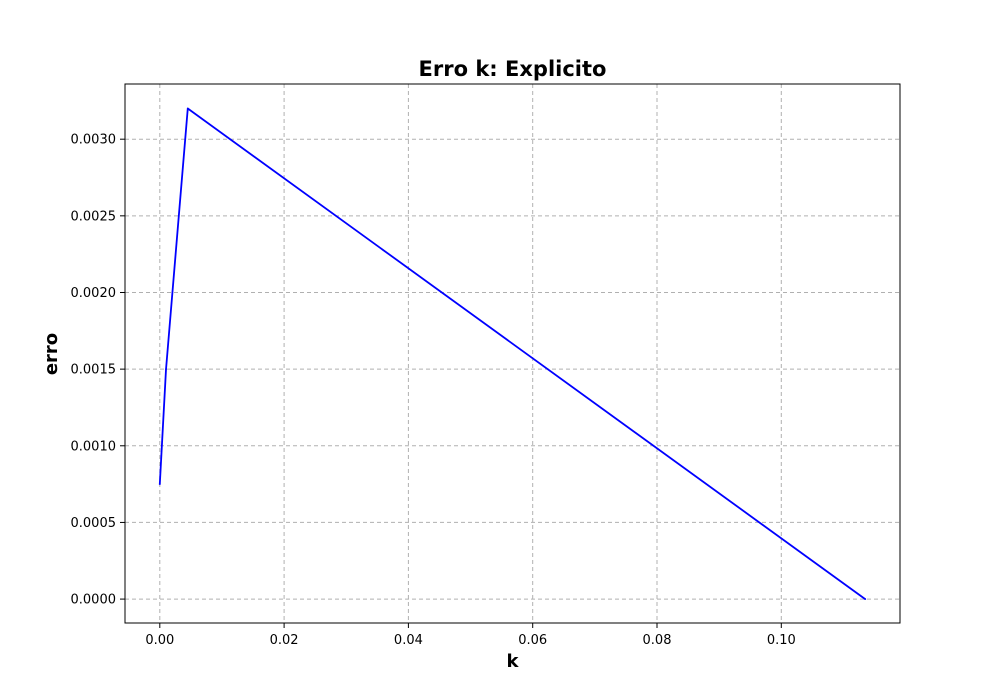  I want to click on y-tick-label: 0.0020, so click(94, 293).